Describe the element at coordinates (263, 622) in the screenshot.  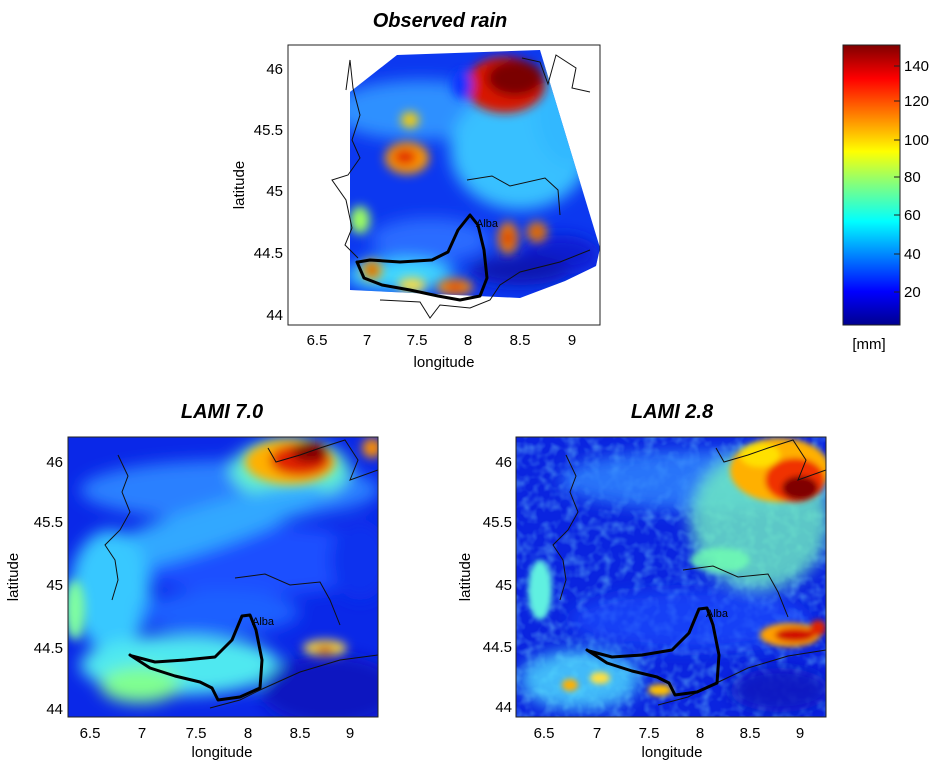
I see `lami7-place-label: Alba` at that location.